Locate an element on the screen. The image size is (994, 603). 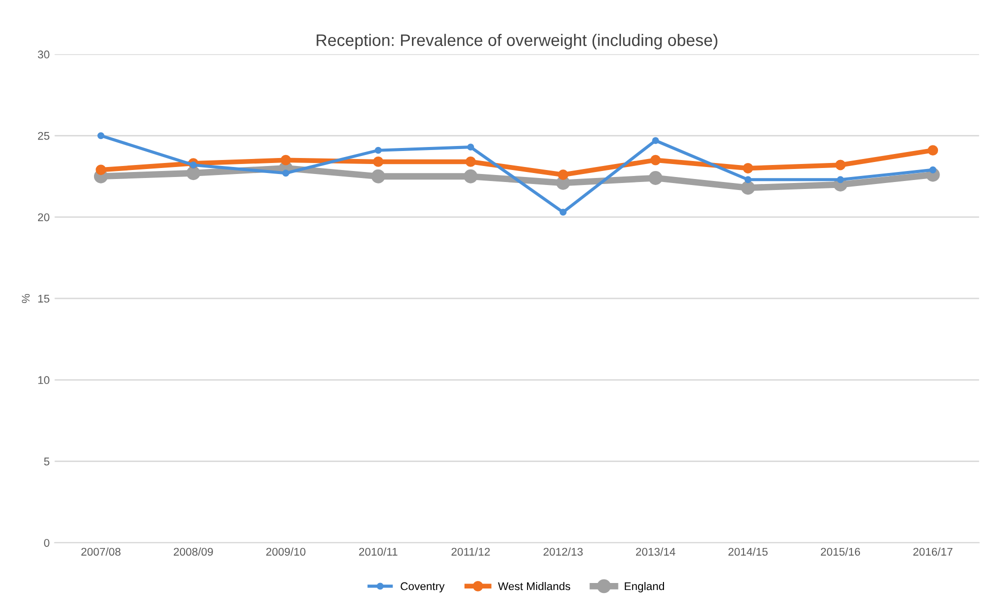
legend-label: England is located at coordinates (644, 587).